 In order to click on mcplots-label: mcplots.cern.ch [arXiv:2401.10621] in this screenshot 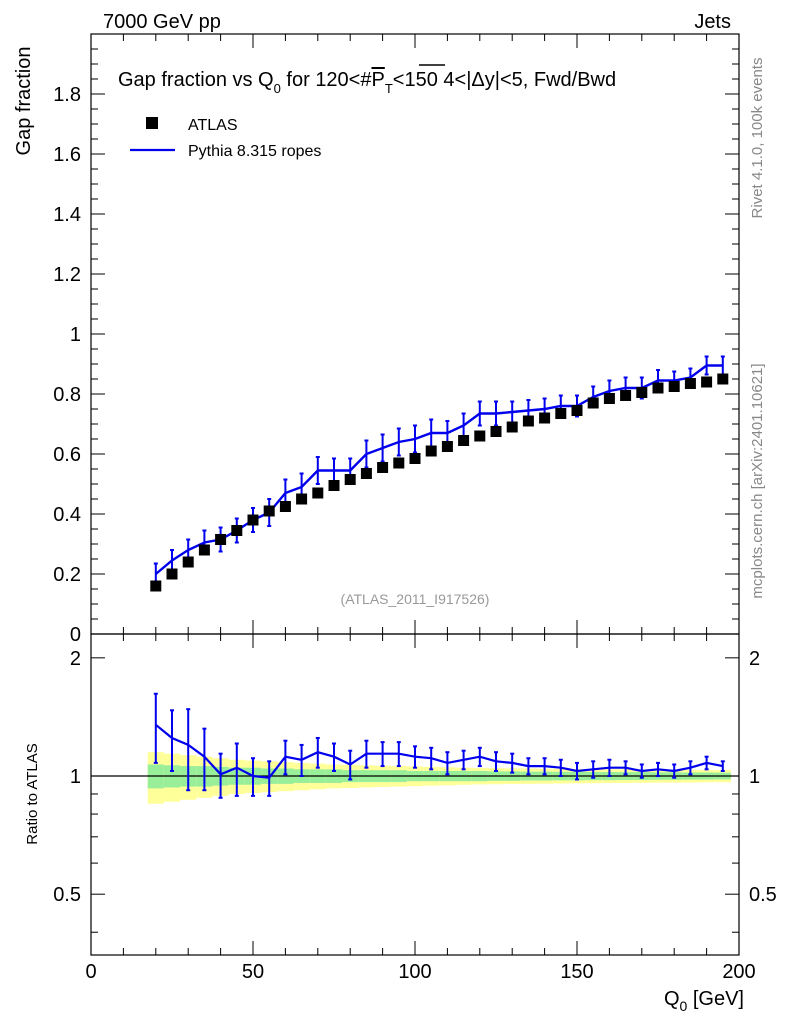, I will do `click(757, 480)`.